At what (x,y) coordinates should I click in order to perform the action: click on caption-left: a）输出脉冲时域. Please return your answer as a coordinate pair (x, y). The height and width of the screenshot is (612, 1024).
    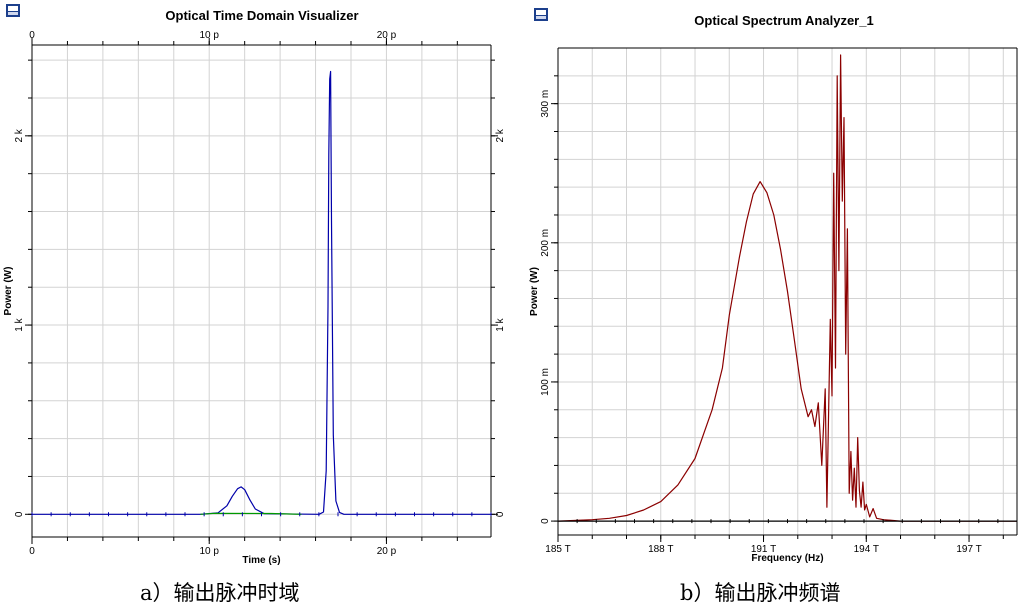
    Looking at the image, I should click on (220, 593).